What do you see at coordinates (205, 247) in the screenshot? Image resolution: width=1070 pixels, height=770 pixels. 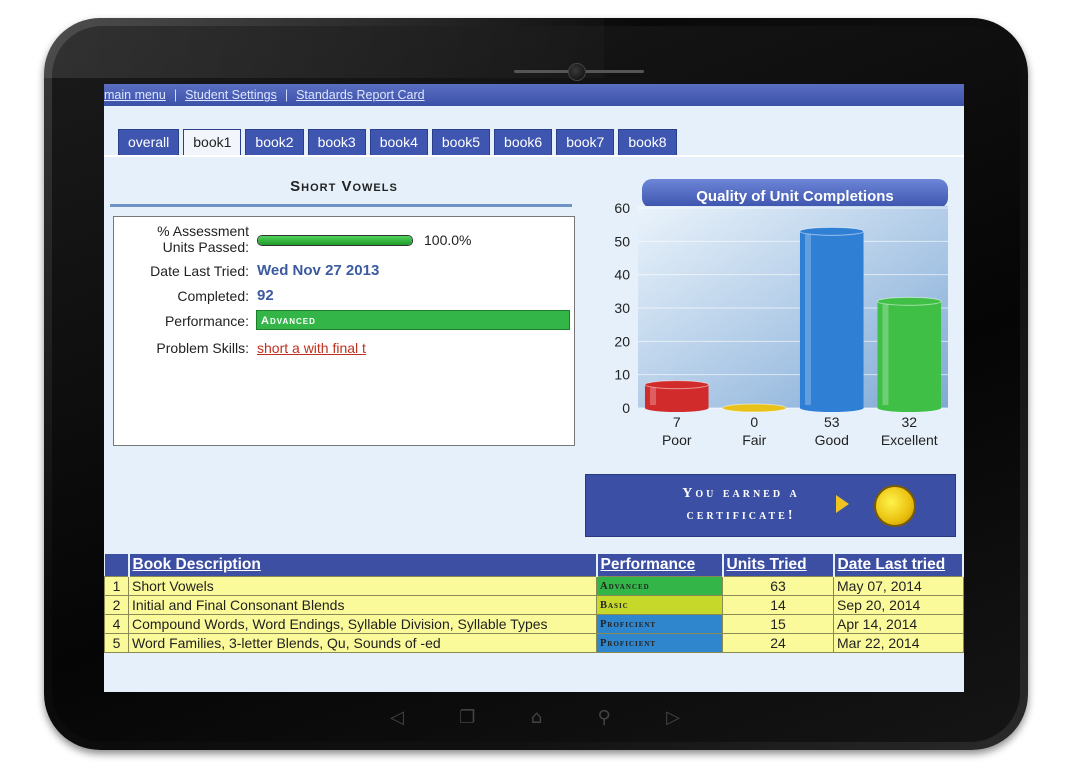 I see `assessment-label-line2: Units Passed:` at bounding box center [205, 247].